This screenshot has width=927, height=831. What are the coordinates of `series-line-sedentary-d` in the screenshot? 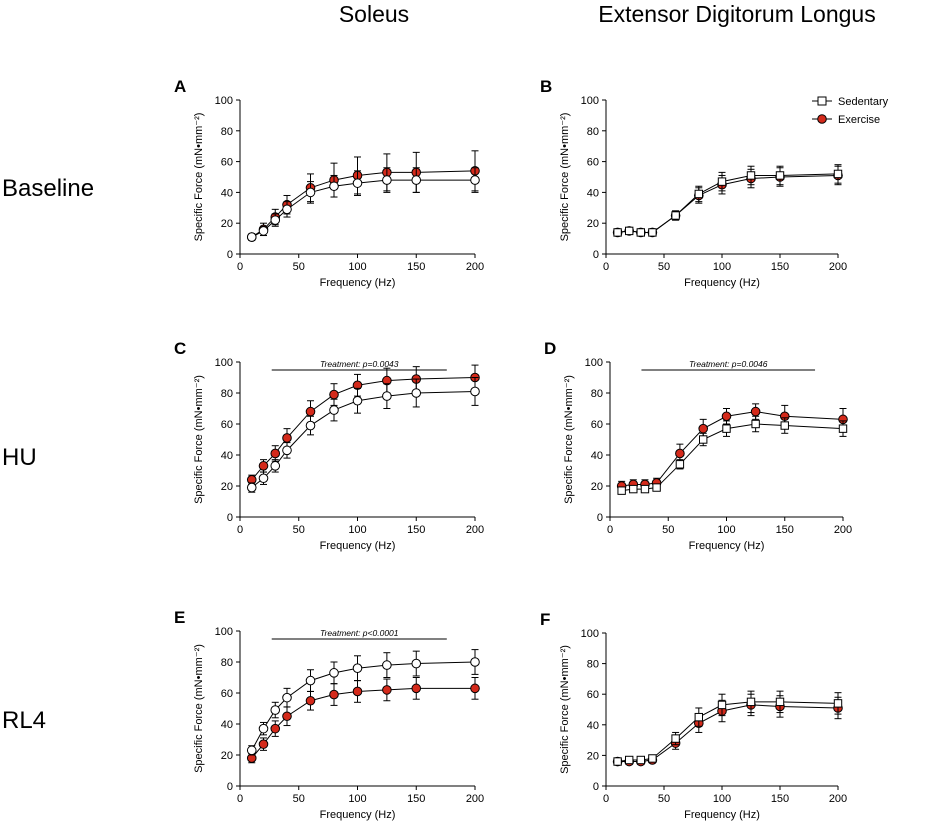 It's located at (732, 457).